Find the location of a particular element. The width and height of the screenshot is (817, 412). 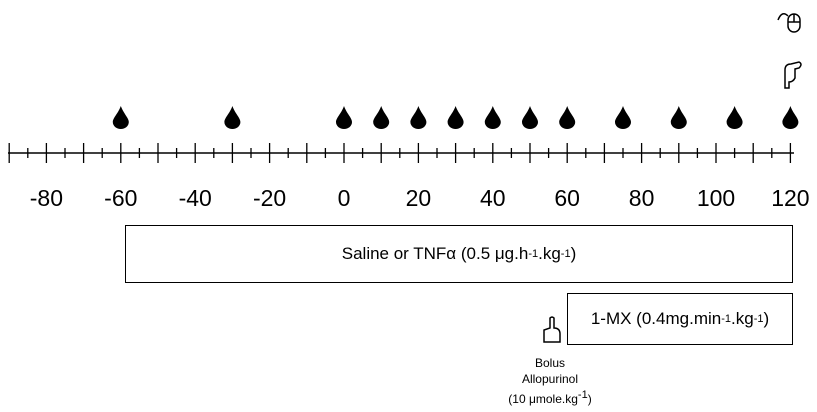

box-text: 1-MX (0.4mg.min is located at coordinates (656, 318).